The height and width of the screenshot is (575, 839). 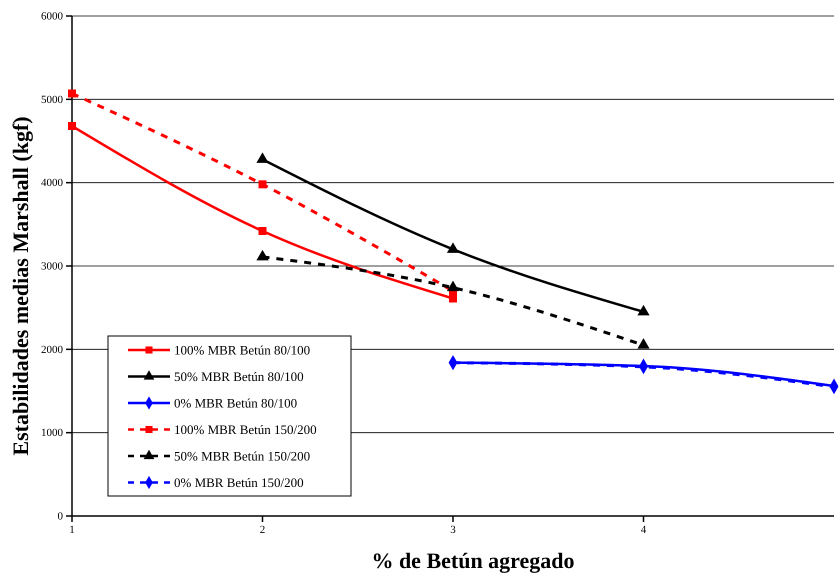 I want to click on y-tick-label: 3000, so click(x=52, y=266).